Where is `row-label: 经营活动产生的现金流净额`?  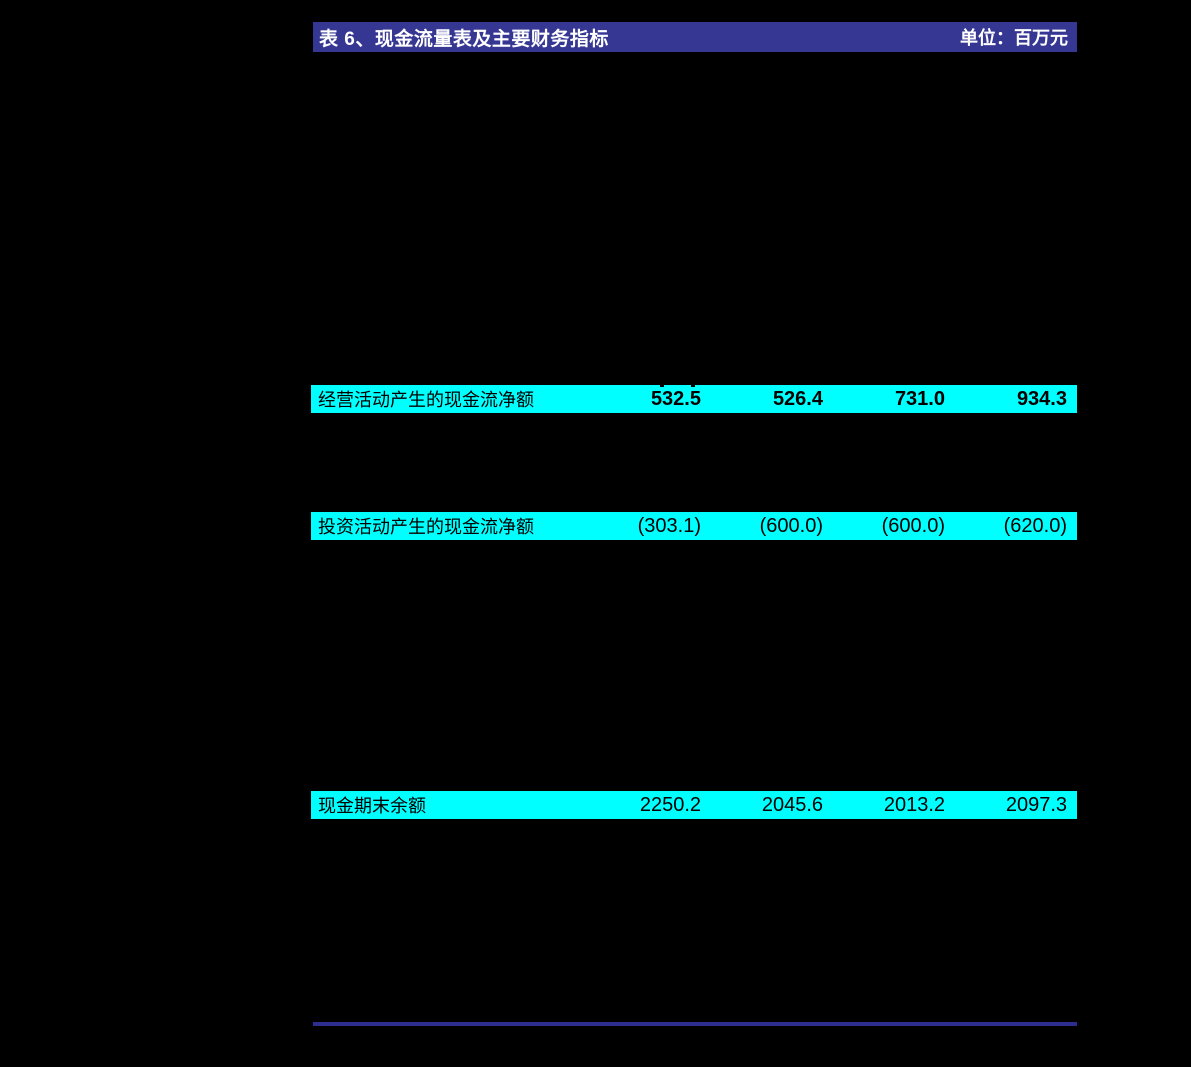
row-label: 经营活动产生的现金流净额 is located at coordinates (426, 400).